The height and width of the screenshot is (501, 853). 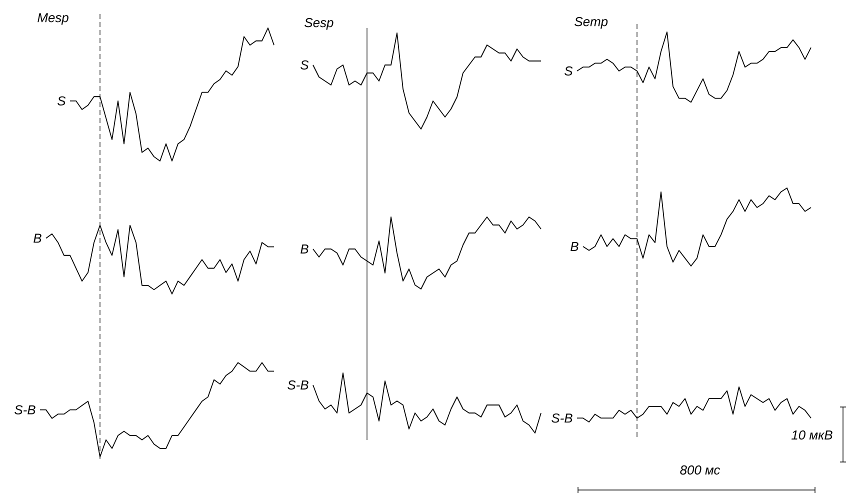 What do you see at coordinates (53, 19) in the screenshot?
I see `chart-title: Mesp` at bounding box center [53, 19].